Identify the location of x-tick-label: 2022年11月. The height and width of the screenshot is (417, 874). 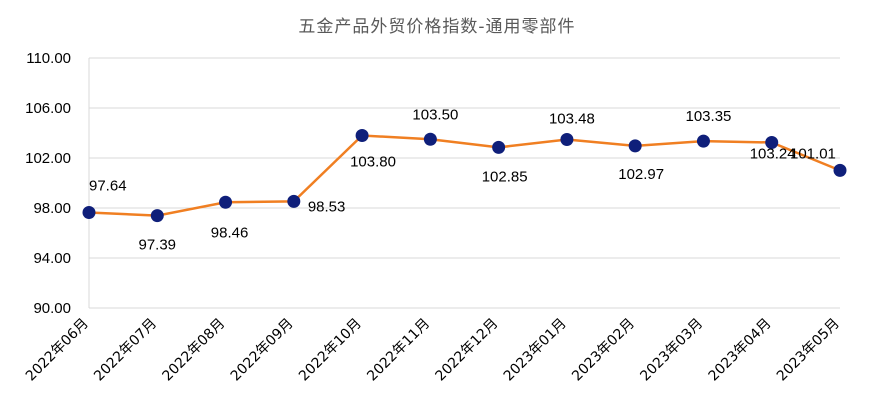
(398, 350).